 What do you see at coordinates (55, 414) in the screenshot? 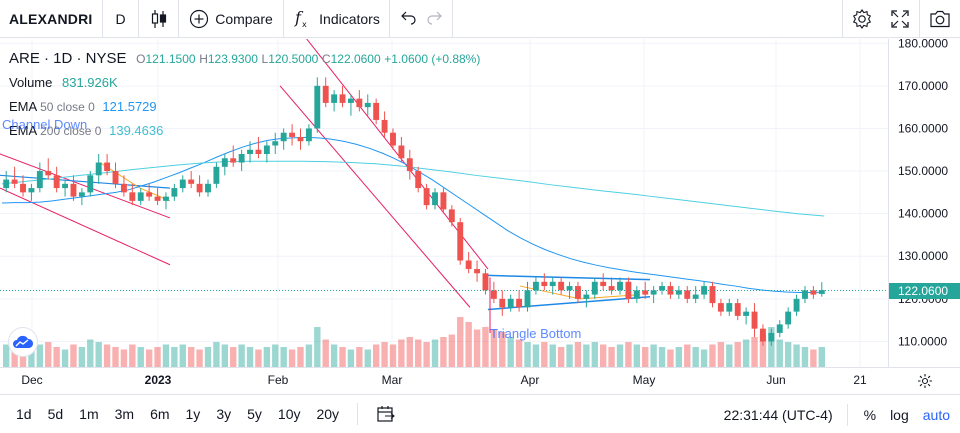
I see `range-5d-button: 5d` at bounding box center [55, 414].